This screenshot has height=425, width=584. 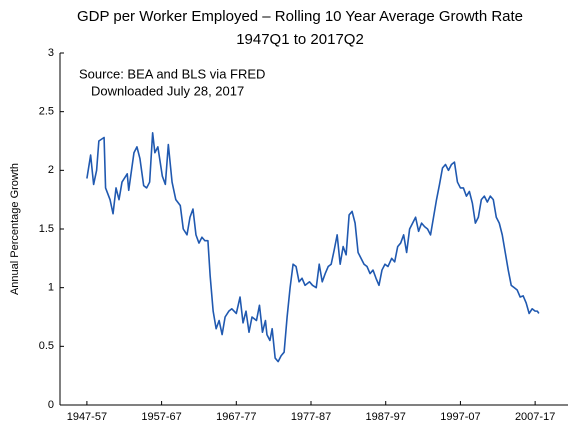 I want to click on x-tick-label: 1997-07, so click(x=460, y=417).